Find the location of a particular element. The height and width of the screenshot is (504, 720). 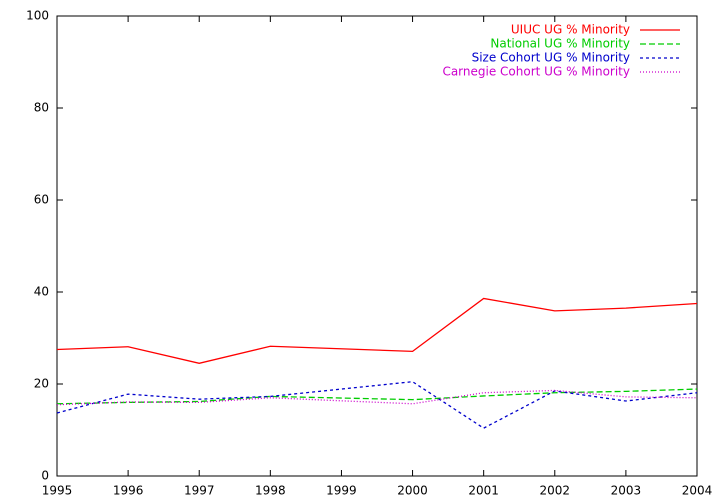

x-tick-label: 1995 is located at coordinates (57, 491).